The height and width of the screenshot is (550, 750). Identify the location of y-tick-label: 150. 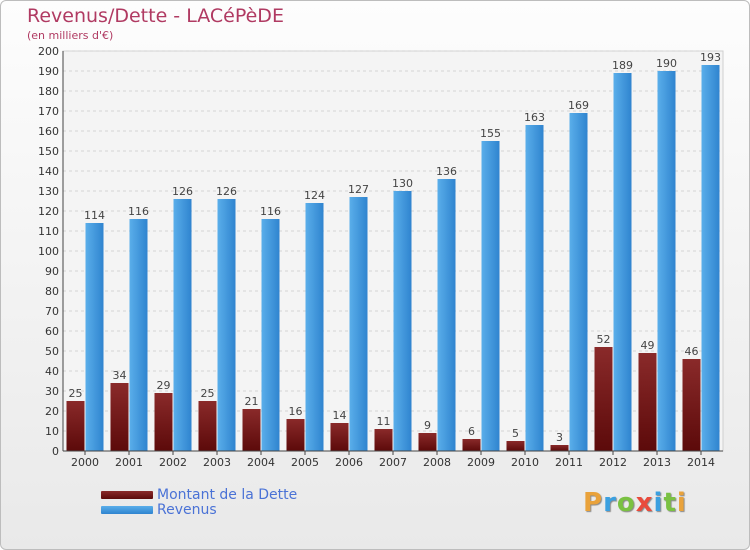
(48, 151).